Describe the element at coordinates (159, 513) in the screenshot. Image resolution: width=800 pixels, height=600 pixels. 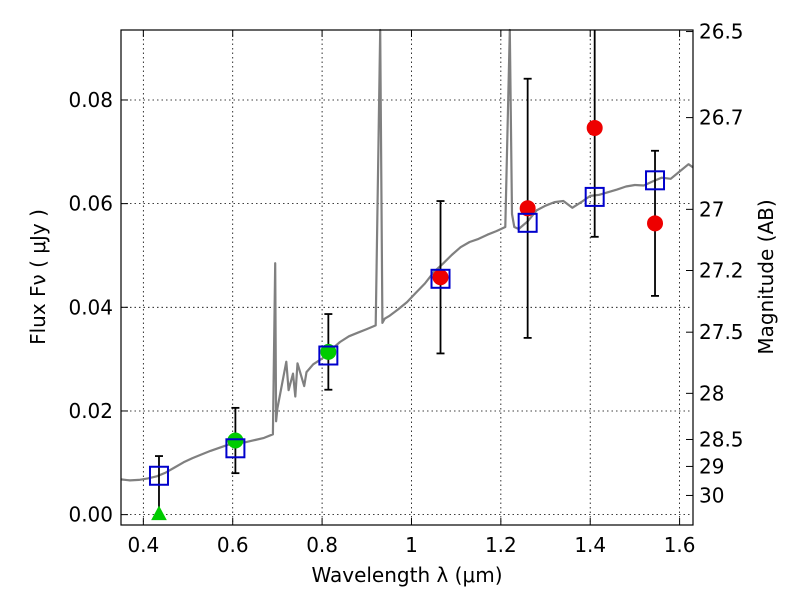
I see `upper-limit-marker` at that location.